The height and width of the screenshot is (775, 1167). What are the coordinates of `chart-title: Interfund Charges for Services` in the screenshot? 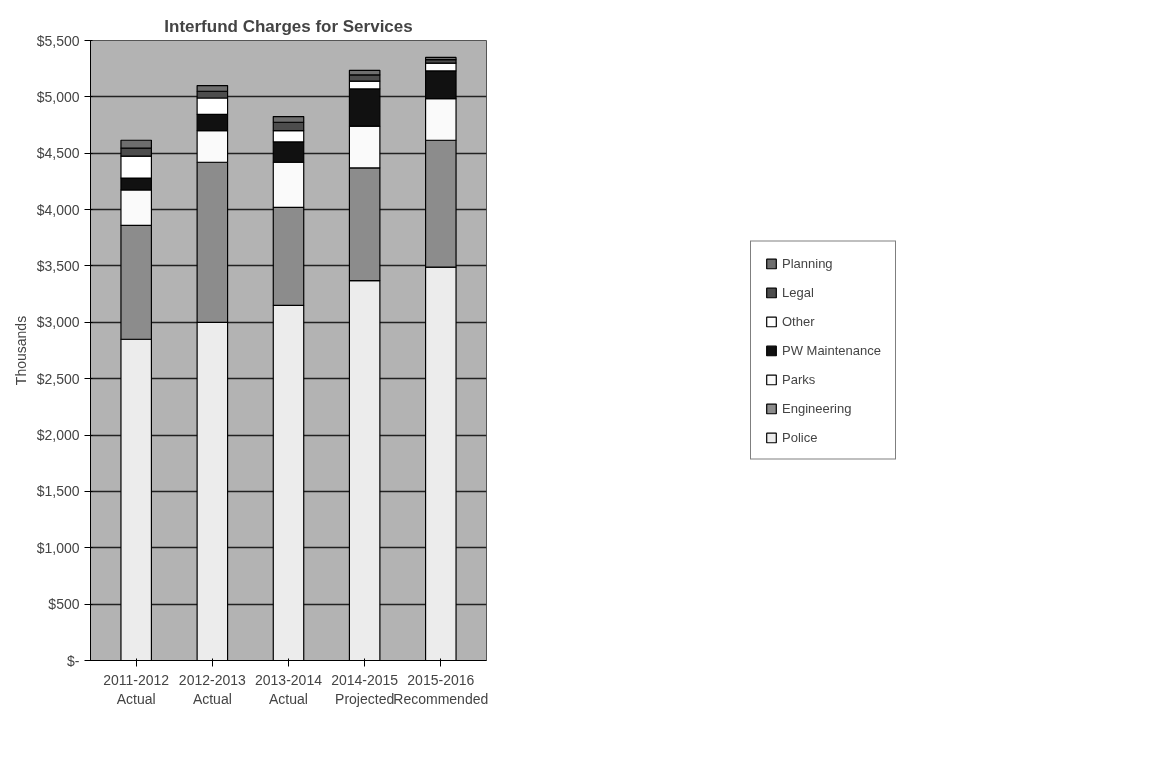 It's located at (288, 26).